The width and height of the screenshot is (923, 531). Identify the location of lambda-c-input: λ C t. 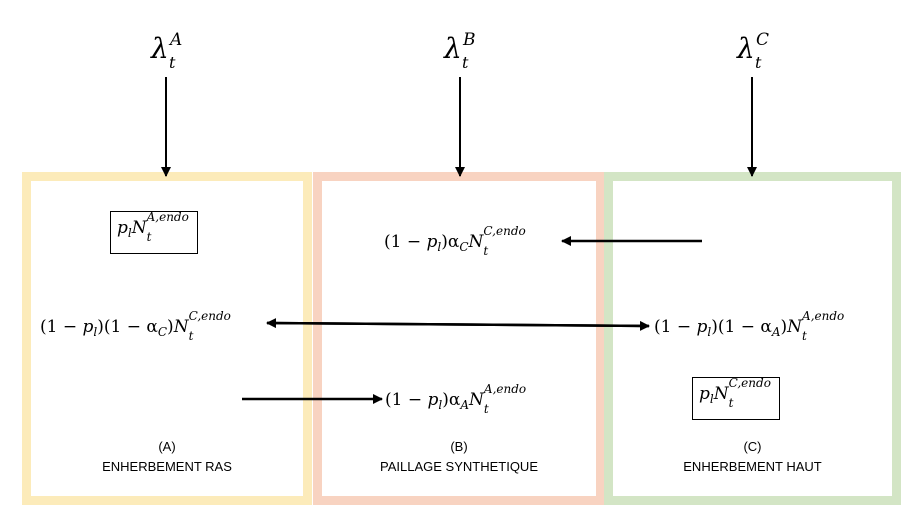
(767, 51).